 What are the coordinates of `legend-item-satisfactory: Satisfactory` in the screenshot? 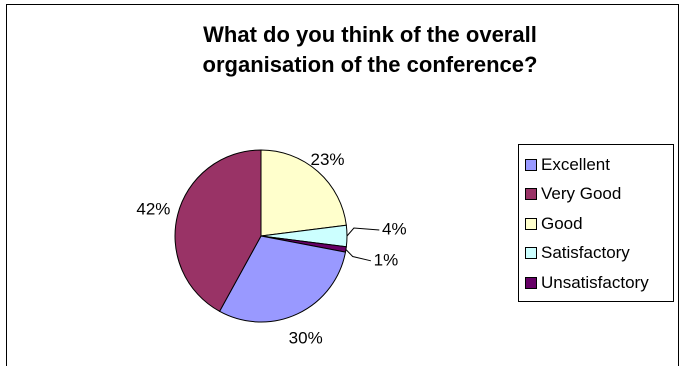 It's located at (596, 254).